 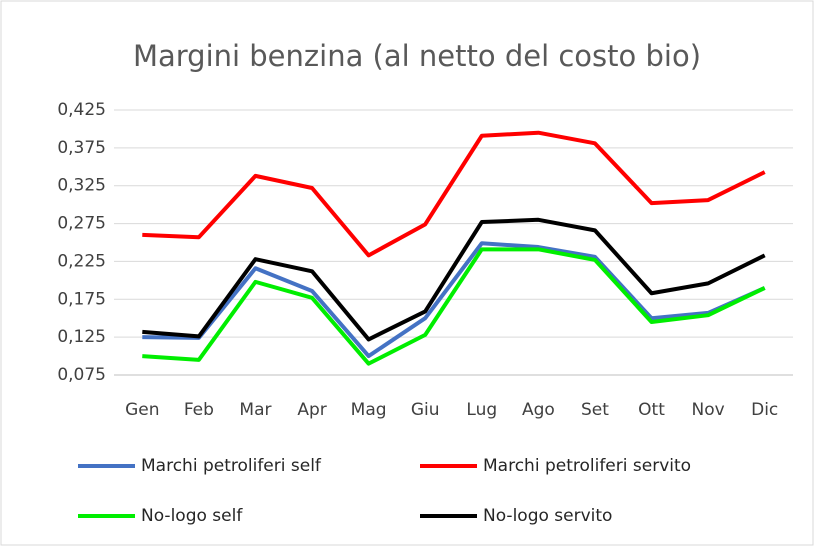 What do you see at coordinates (81, 224) in the screenshot?
I see `y-tick-label: 0,275` at bounding box center [81, 224].